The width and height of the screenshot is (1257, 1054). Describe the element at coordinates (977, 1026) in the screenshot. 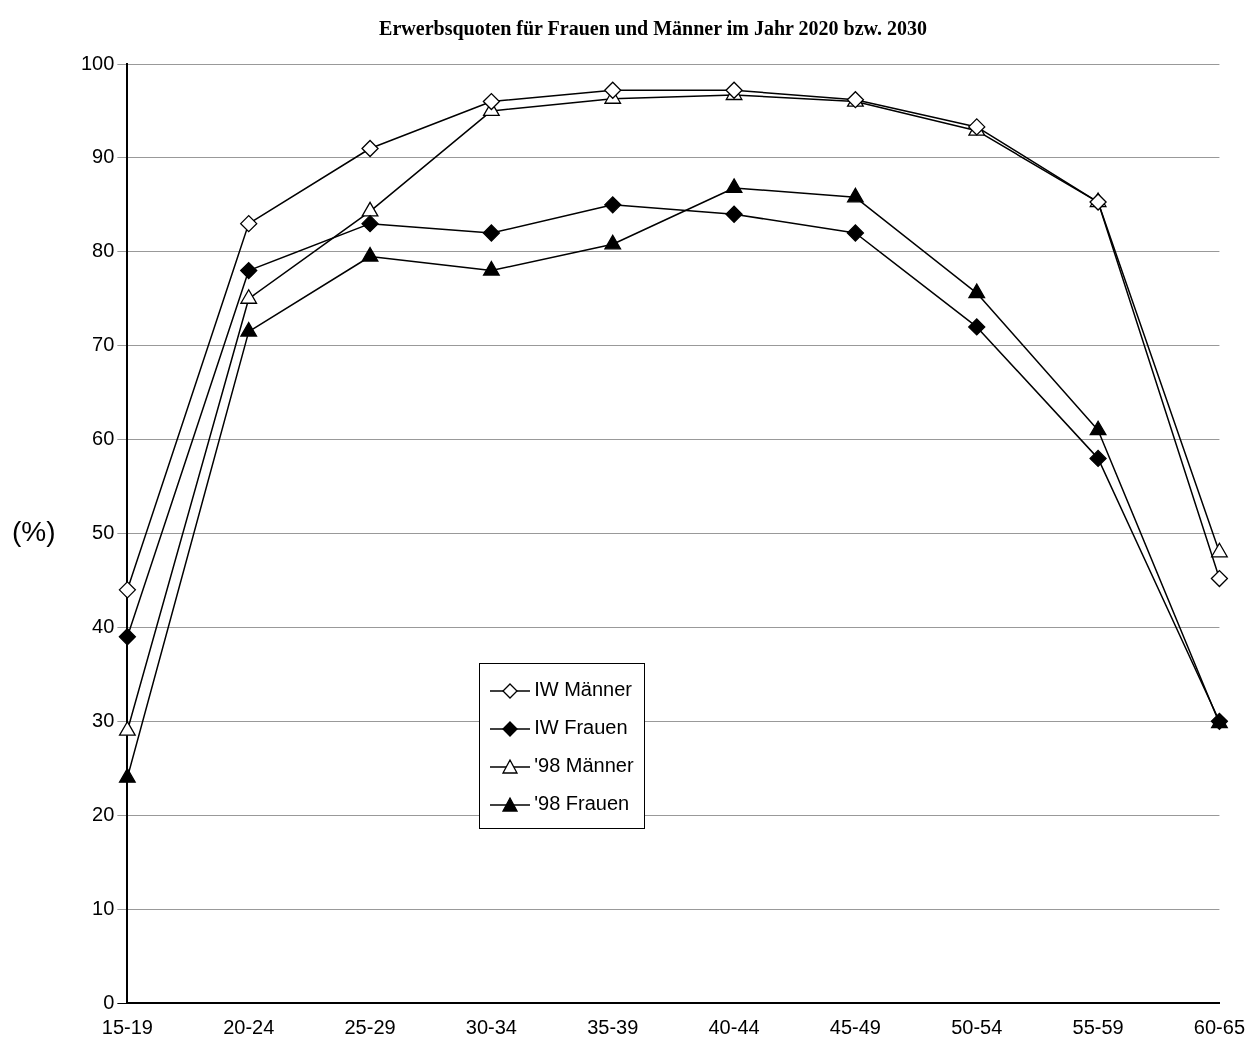

I see `x-tick-label: 50-54` at that location.